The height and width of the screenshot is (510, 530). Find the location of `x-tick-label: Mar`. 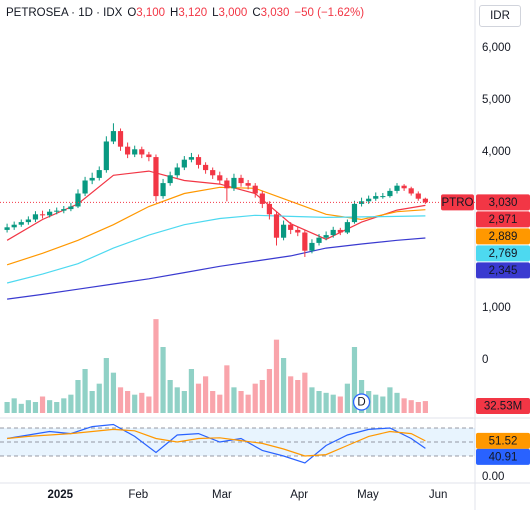

x-tick-label: Mar is located at coordinates (222, 495).